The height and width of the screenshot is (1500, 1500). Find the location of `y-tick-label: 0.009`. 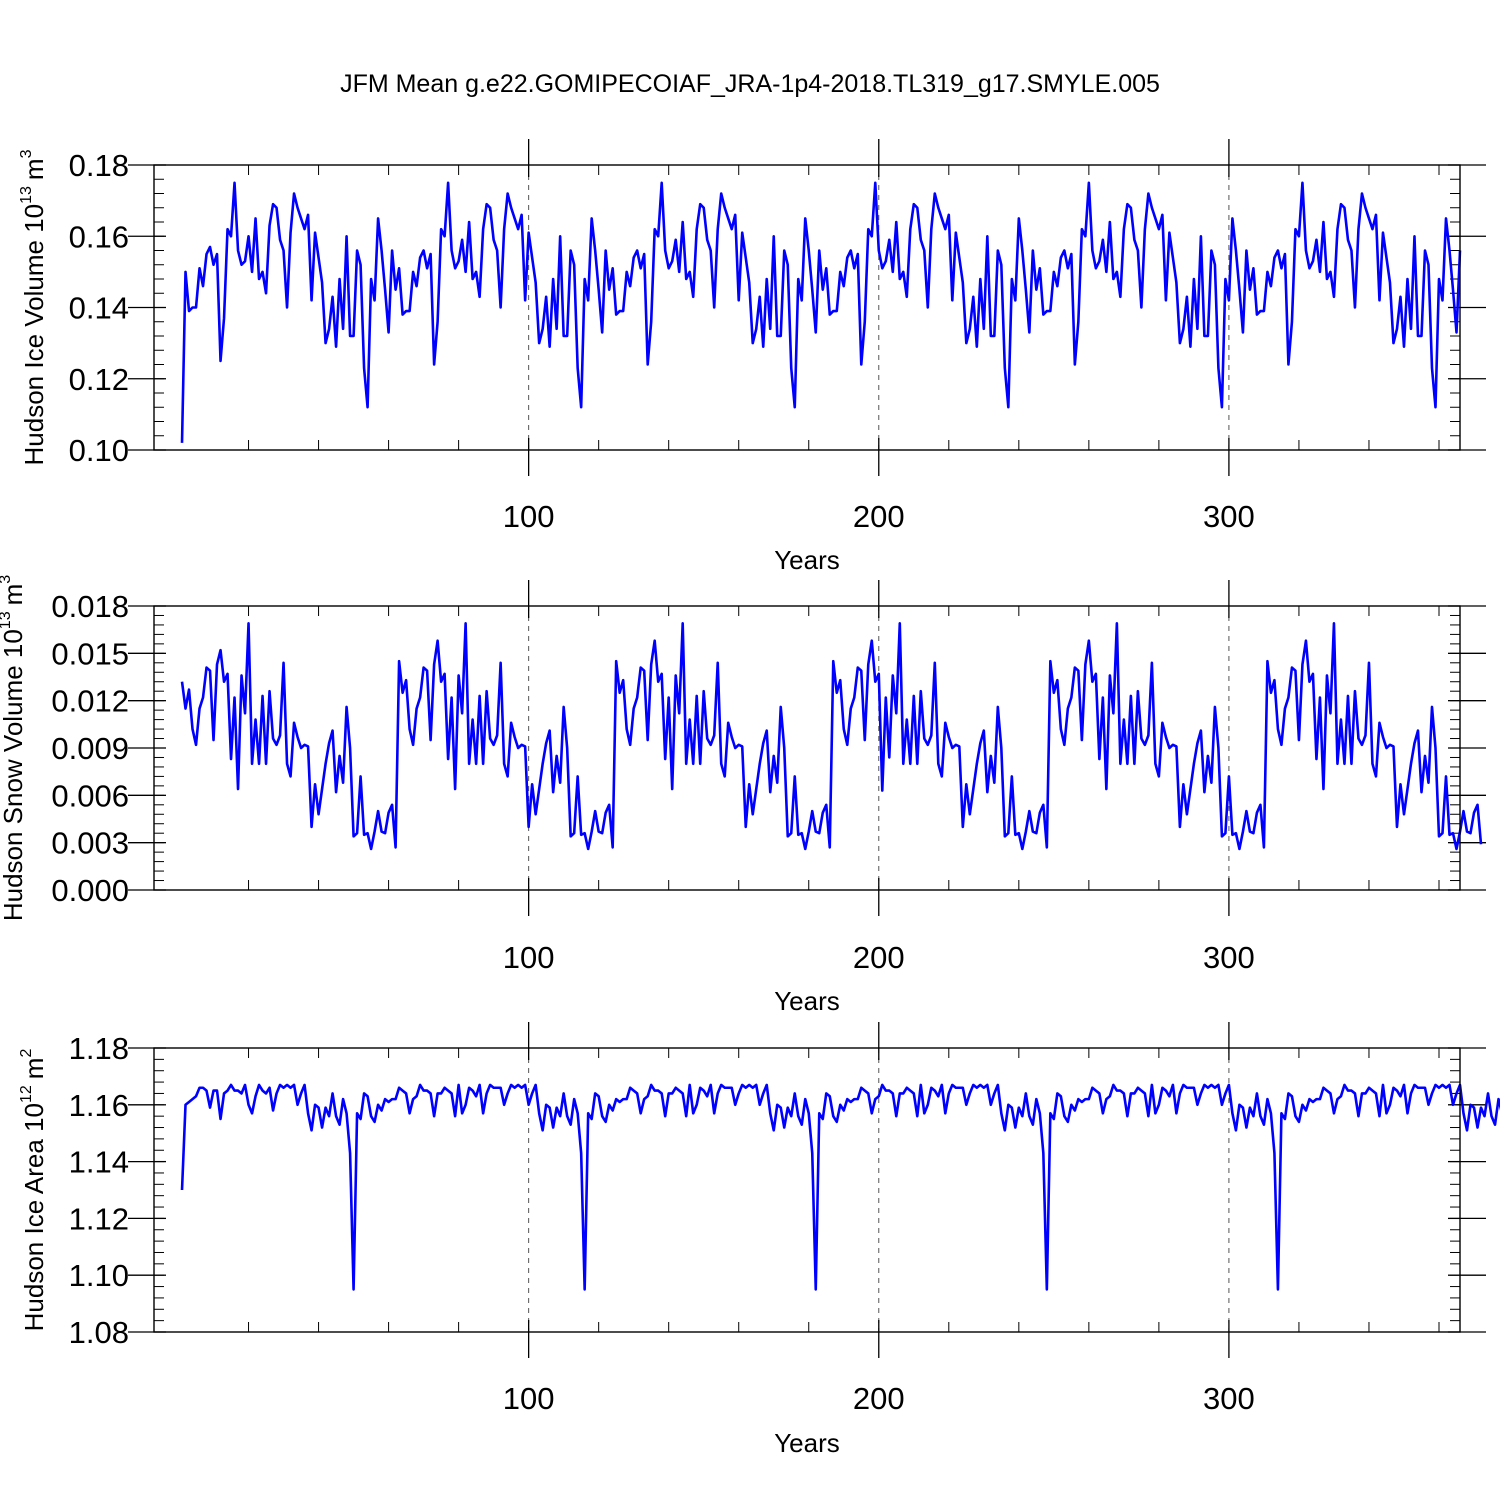

y-tick-label: 0.009 is located at coordinates (90, 748).